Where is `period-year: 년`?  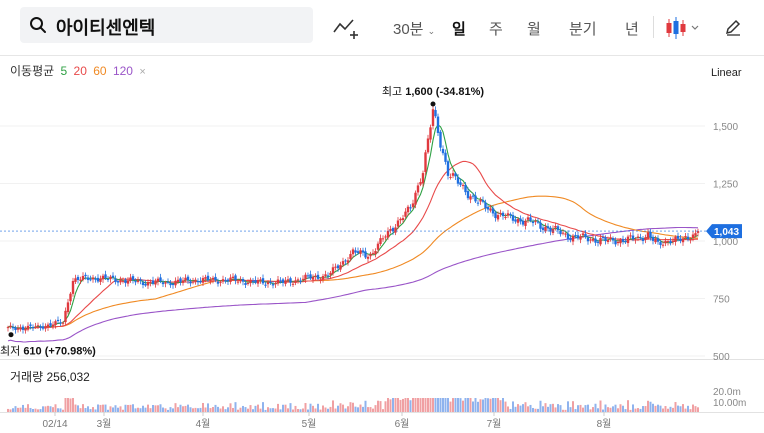
period-year: 년 is located at coordinates (632, 29).